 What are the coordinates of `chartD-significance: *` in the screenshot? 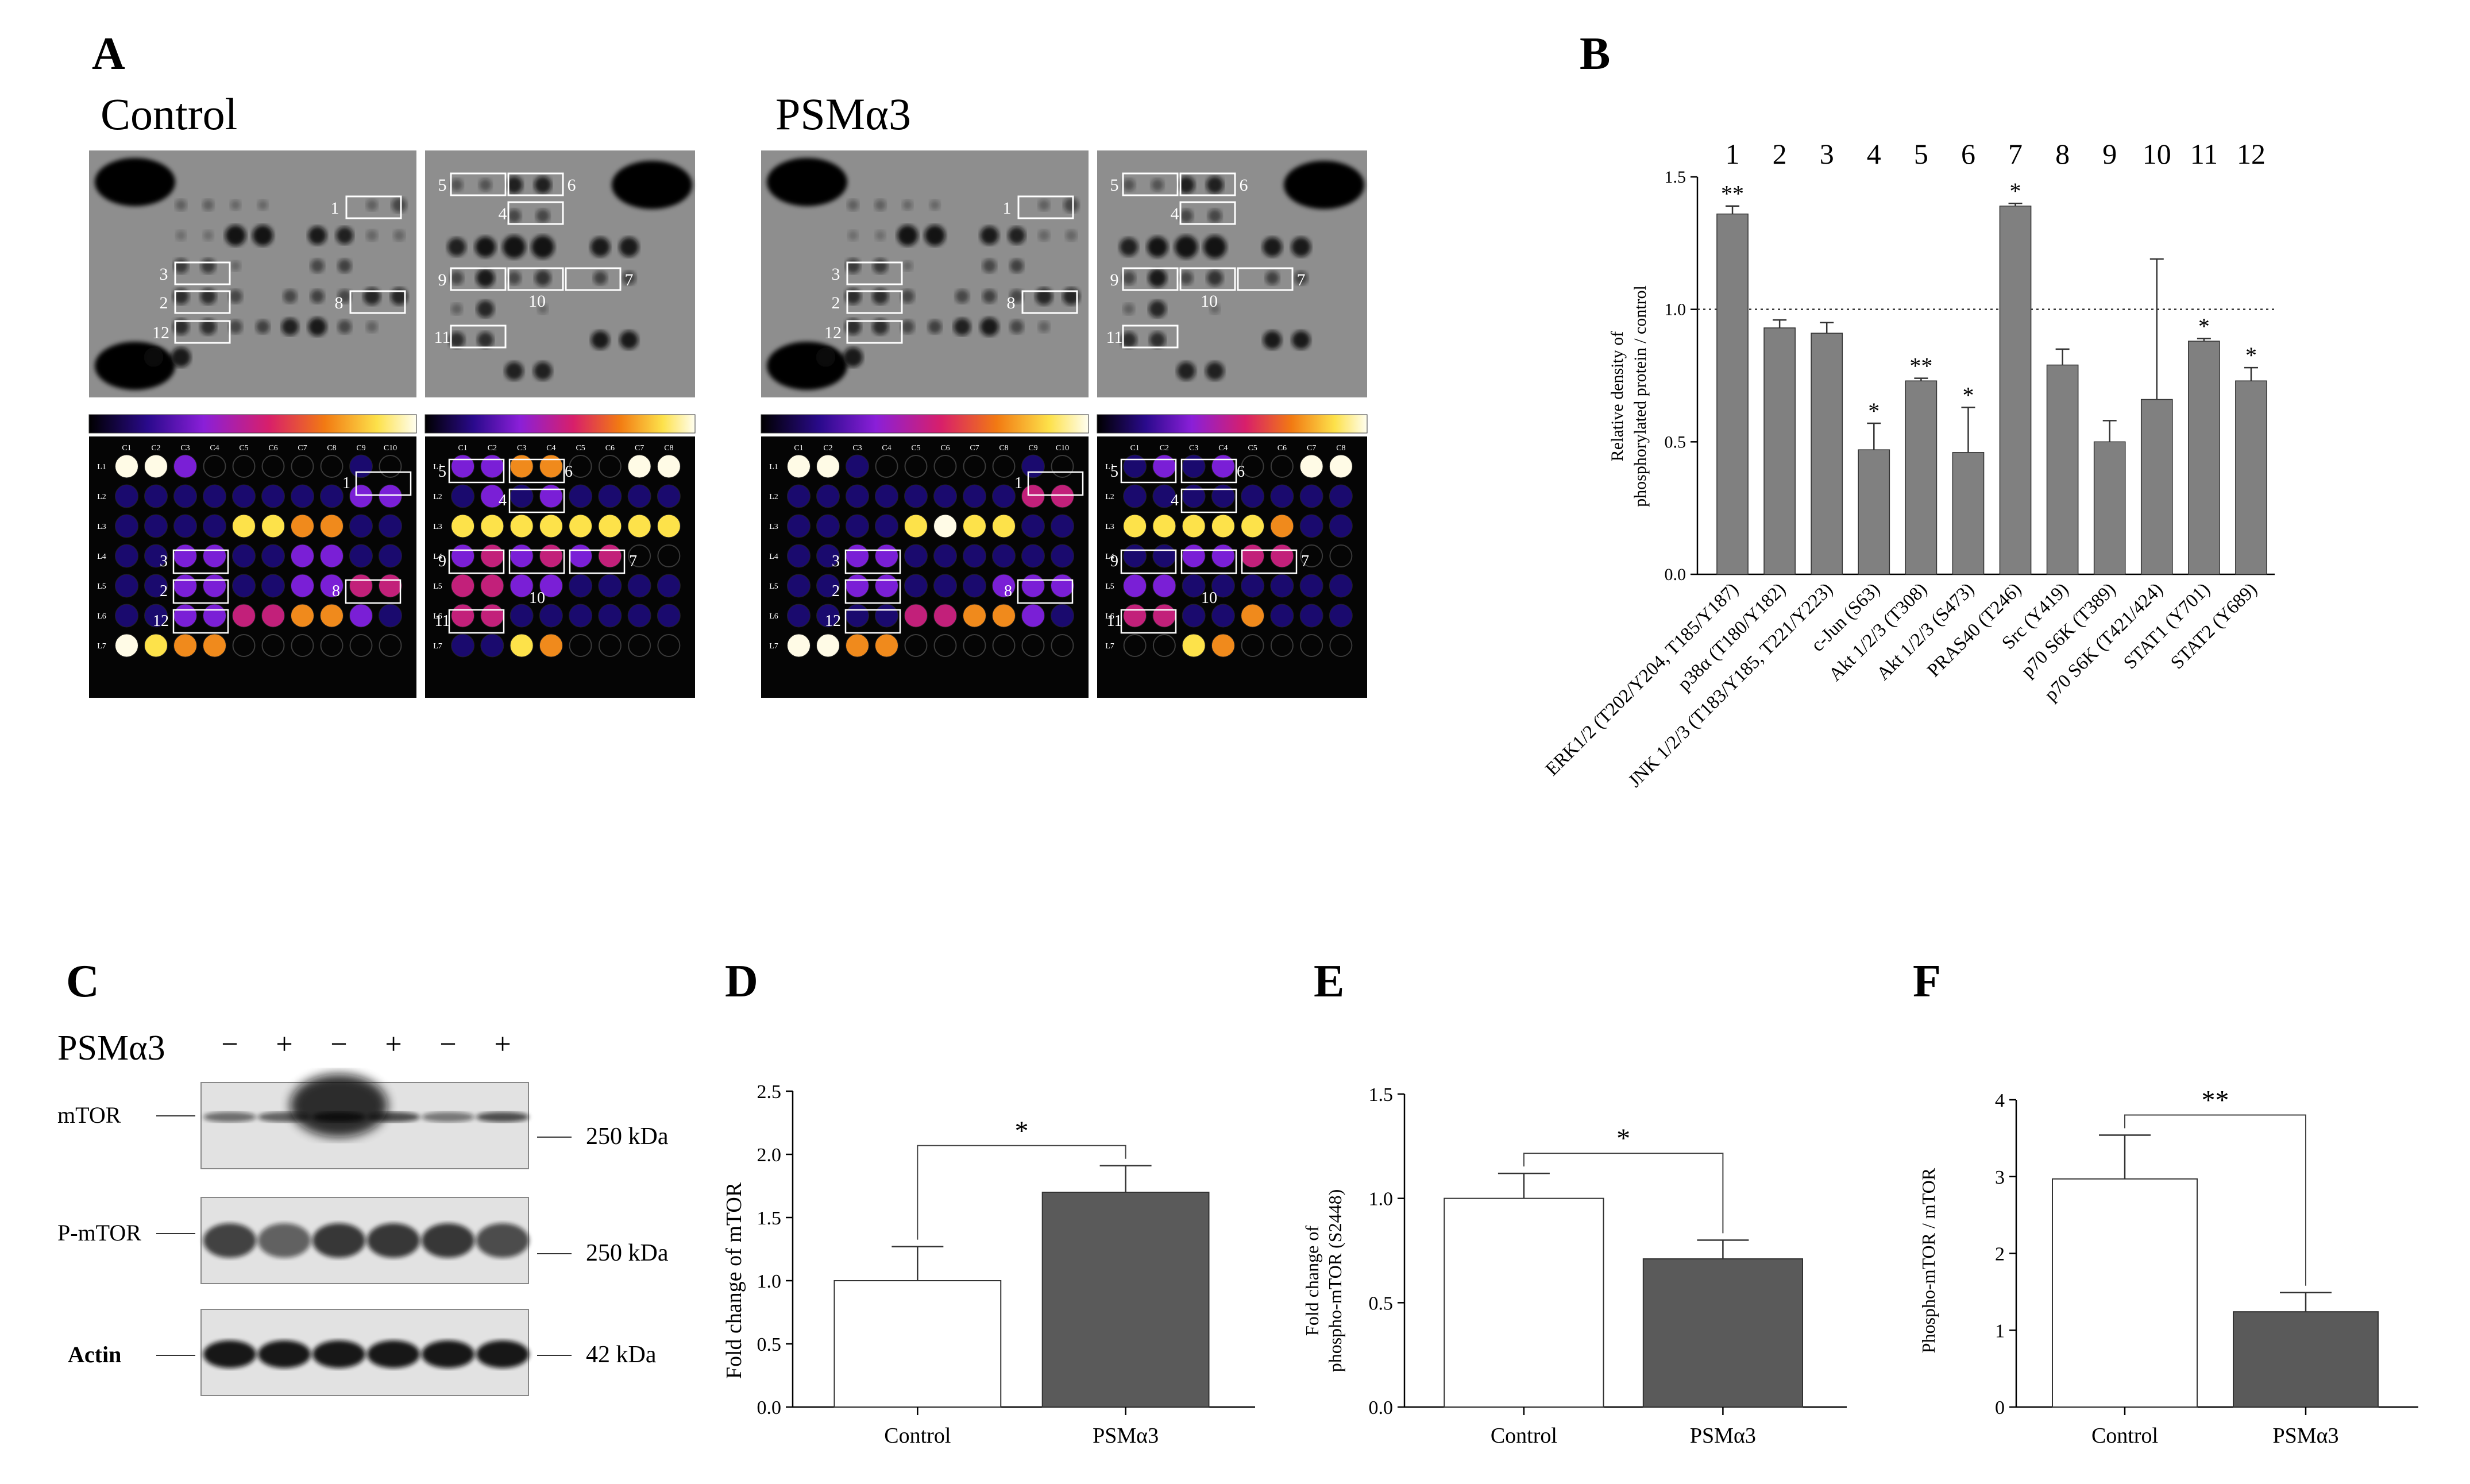 It's located at (1021, 1131).